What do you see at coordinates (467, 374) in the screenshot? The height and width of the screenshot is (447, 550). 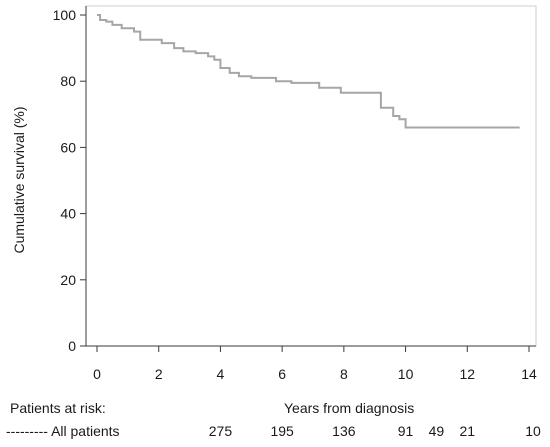 I see `x-tick-label: 12` at bounding box center [467, 374].